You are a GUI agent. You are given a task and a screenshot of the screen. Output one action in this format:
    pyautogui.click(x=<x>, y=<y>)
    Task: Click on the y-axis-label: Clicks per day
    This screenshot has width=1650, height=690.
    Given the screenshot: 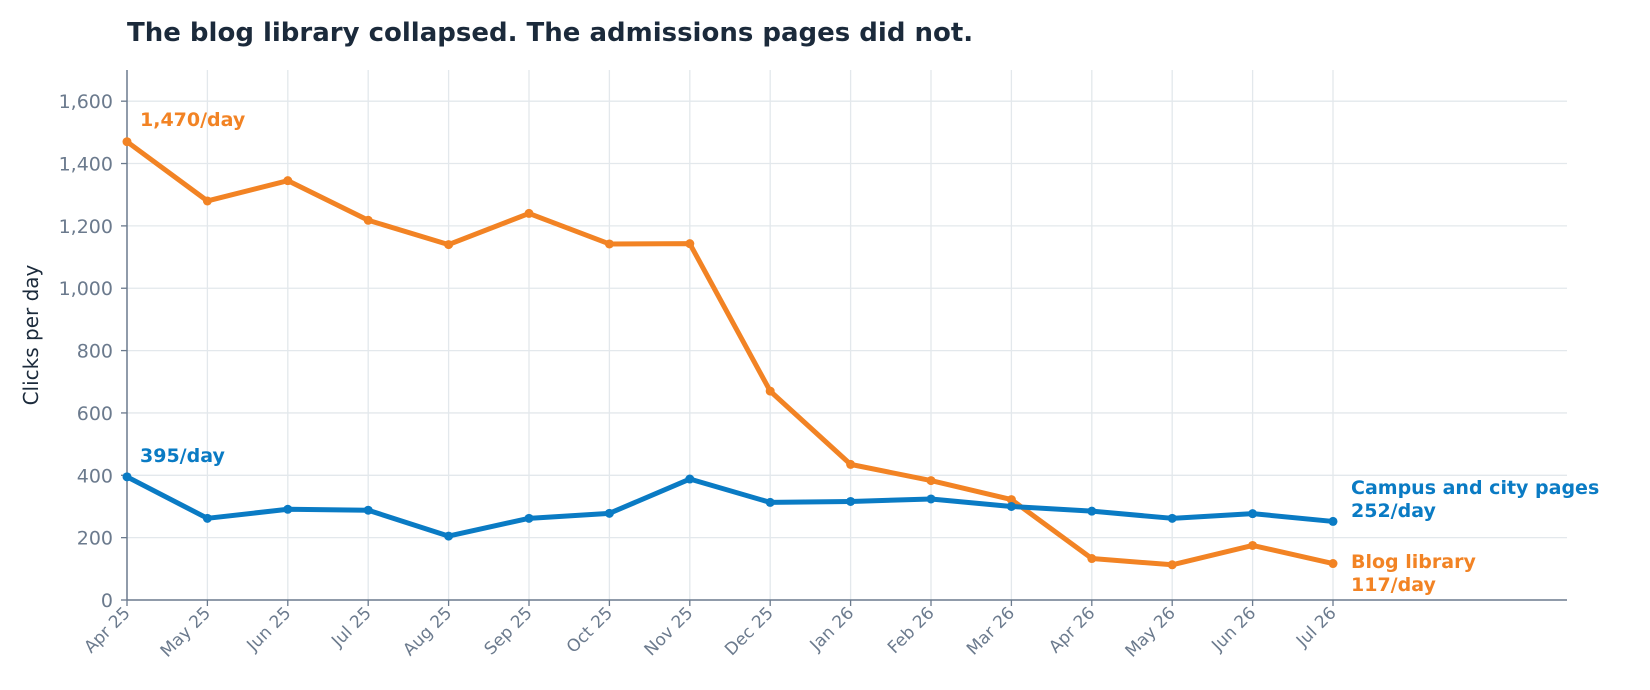 What is the action you would take?
    pyautogui.click(x=31, y=334)
    